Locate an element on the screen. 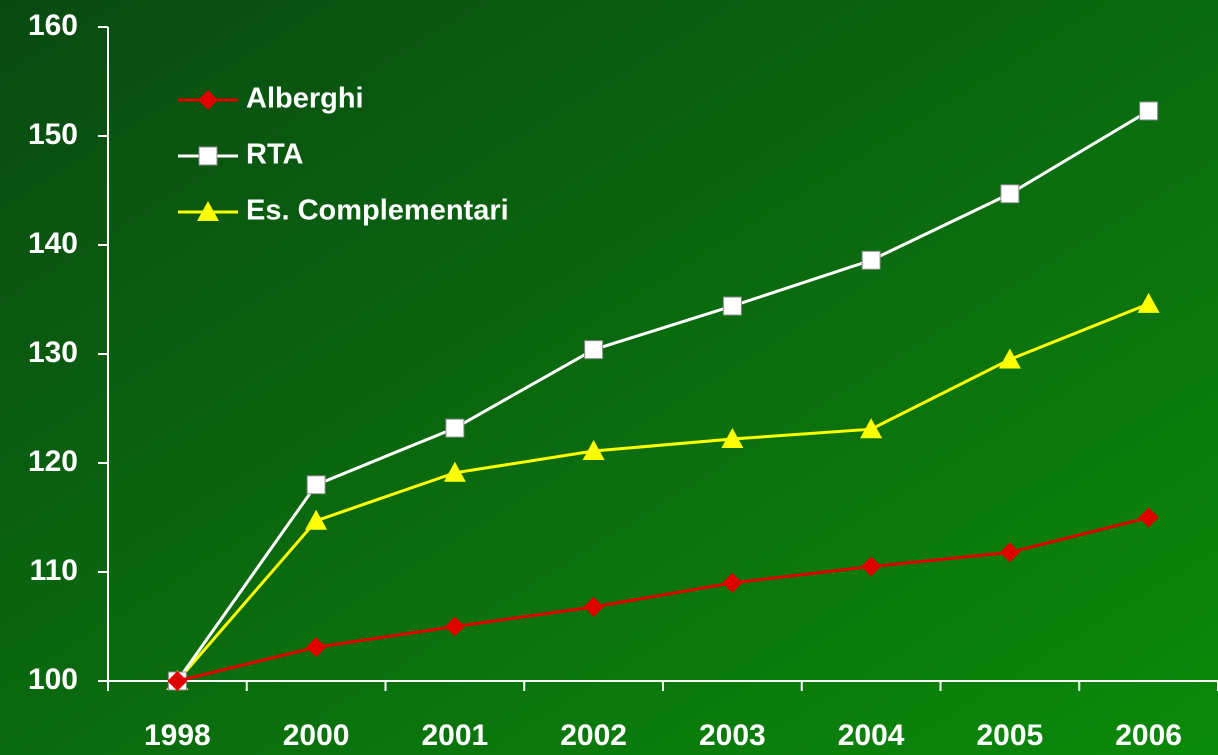 The height and width of the screenshot is (755, 1218). legend-label: RTA is located at coordinates (275, 155).